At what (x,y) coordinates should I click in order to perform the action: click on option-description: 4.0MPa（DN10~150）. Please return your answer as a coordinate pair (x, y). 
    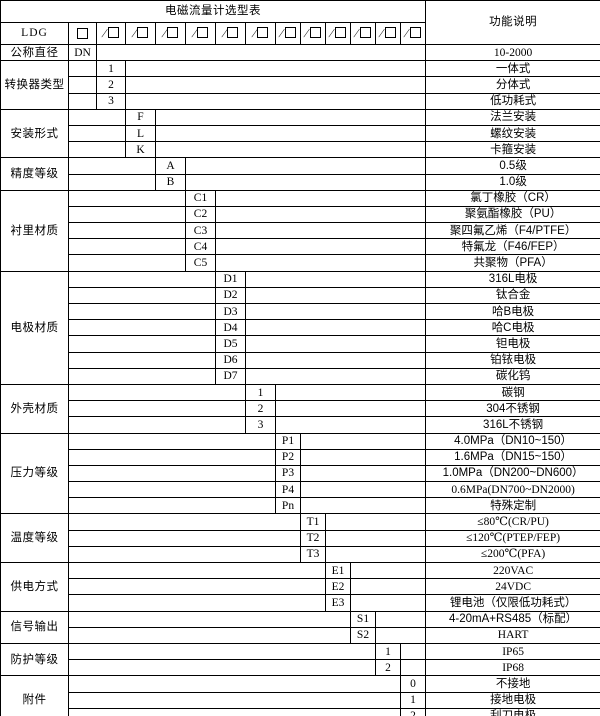
    Looking at the image, I should click on (512, 441).